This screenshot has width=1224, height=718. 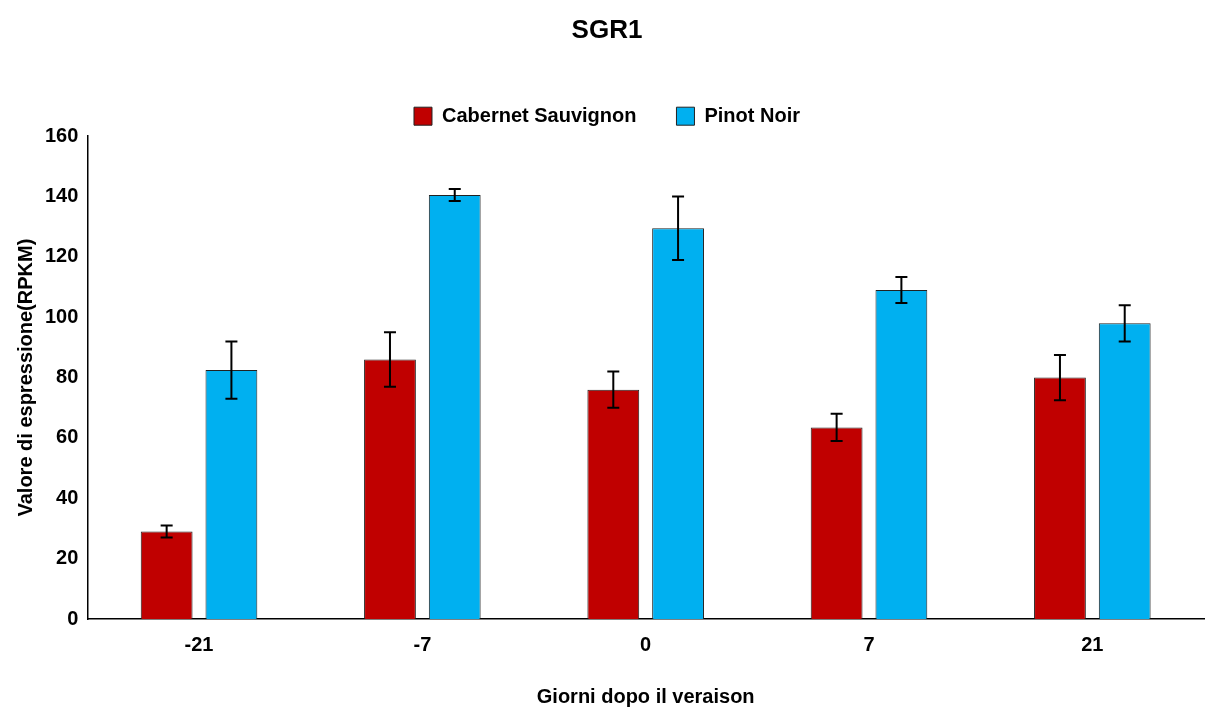 I want to click on y-tick-label: 80, so click(x=67, y=376).